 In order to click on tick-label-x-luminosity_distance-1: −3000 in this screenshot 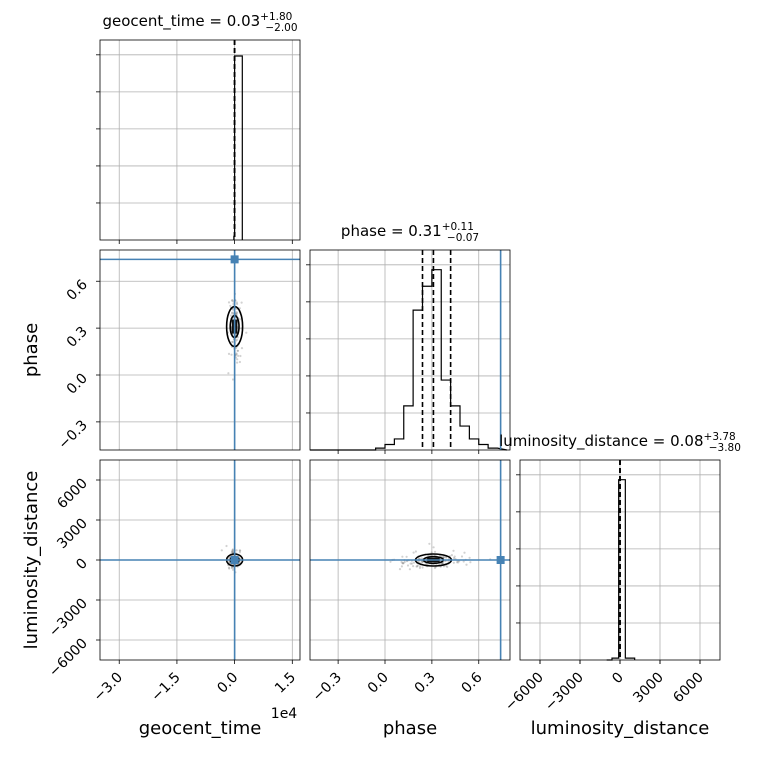, I will do `click(564, 692)`.